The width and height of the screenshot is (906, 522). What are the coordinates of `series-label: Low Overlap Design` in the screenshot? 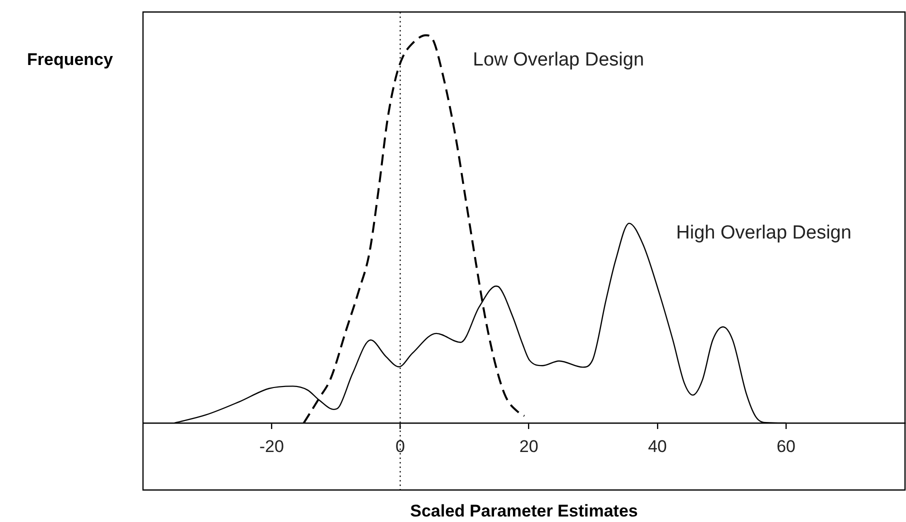 It's located at (558, 60).